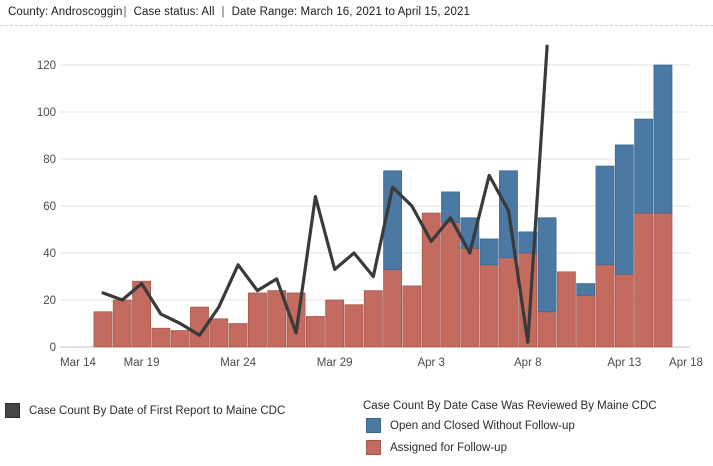 The image size is (713, 466). Describe the element at coordinates (356, 25) in the screenshot. I see `header-divider` at that location.